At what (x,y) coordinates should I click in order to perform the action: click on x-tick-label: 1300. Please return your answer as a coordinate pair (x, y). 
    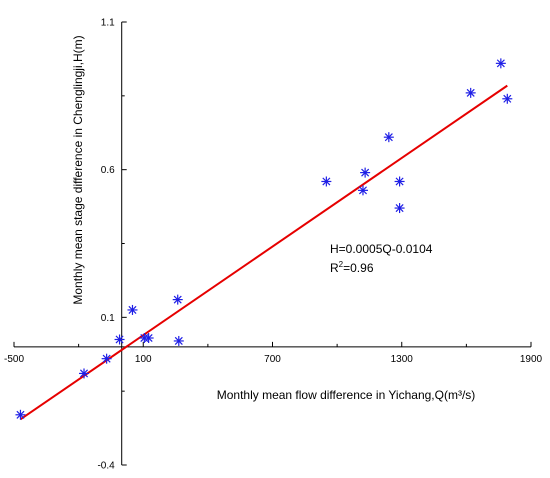
    Looking at the image, I should click on (402, 359).